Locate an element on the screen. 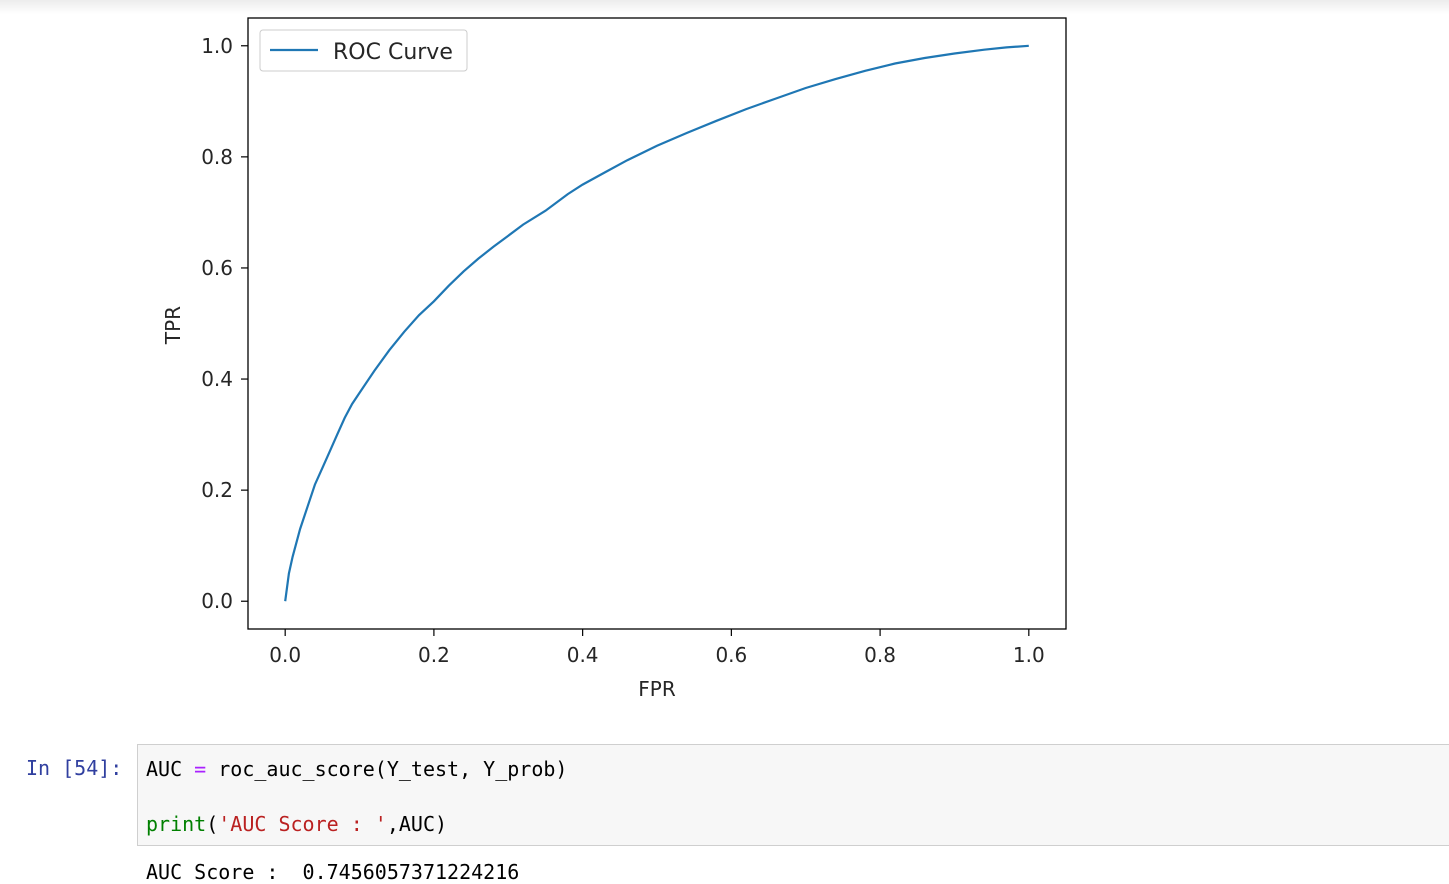 The height and width of the screenshot is (884, 1449). y-tick-label-3: 0.6 is located at coordinates (217, 268).